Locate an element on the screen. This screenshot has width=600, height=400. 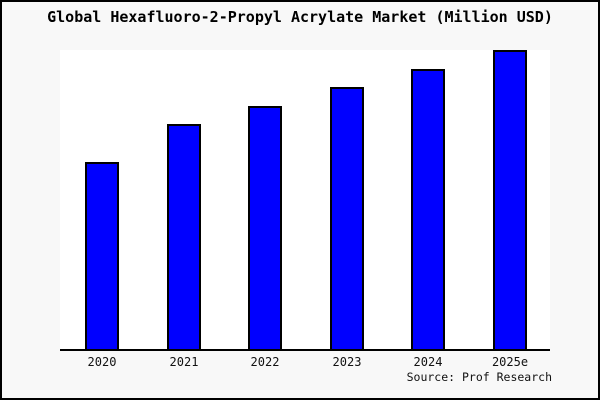
x-axis-labels: 2020 2021 2022 2023 2024 2025e is located at coordinates (305, 362).